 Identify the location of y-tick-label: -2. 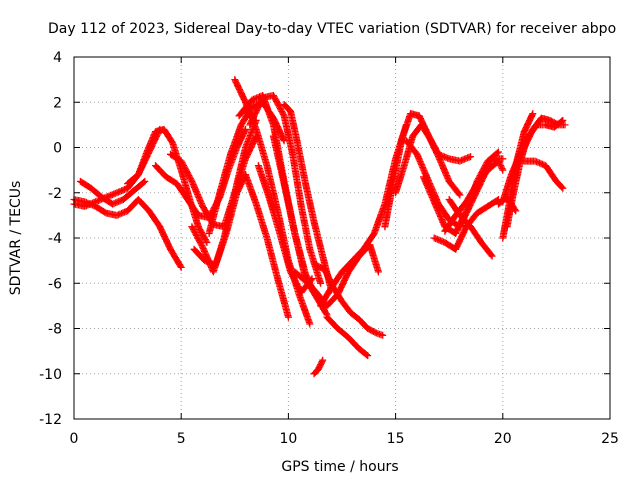
(55, 194).